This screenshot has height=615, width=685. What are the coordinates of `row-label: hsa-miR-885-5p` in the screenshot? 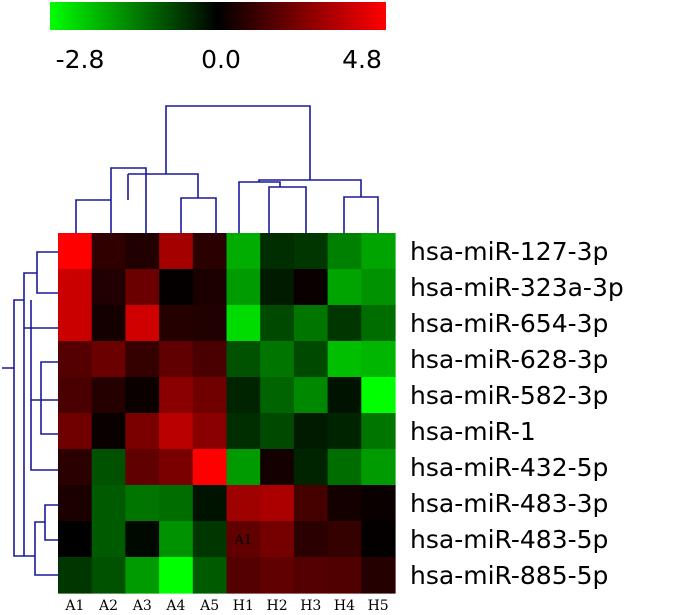 It's located at (509, 575).